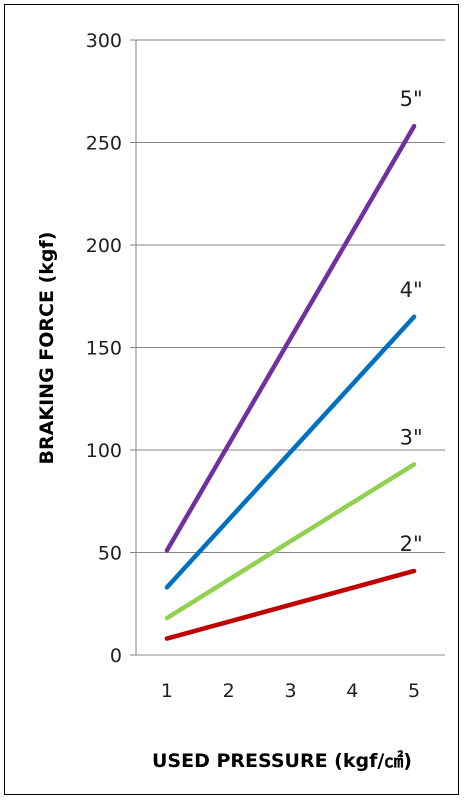 The height and width of the screenshot is (801, 465). Describe the element at coordinates (414, 691) in the screenshot. I see `x-tick-label: 5` at that location.